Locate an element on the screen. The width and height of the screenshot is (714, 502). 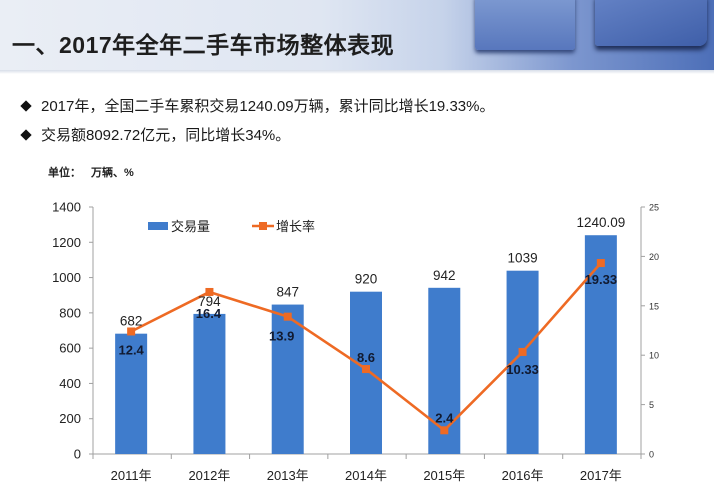
bar-value-label: 942 is located at coordinates (444, 275).